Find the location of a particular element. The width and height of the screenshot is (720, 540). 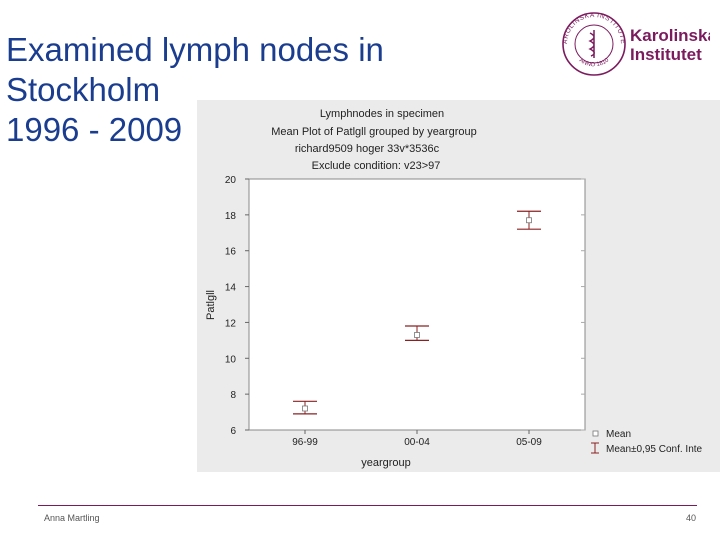

legend-ci-marker is located at coordinates (595, 448).